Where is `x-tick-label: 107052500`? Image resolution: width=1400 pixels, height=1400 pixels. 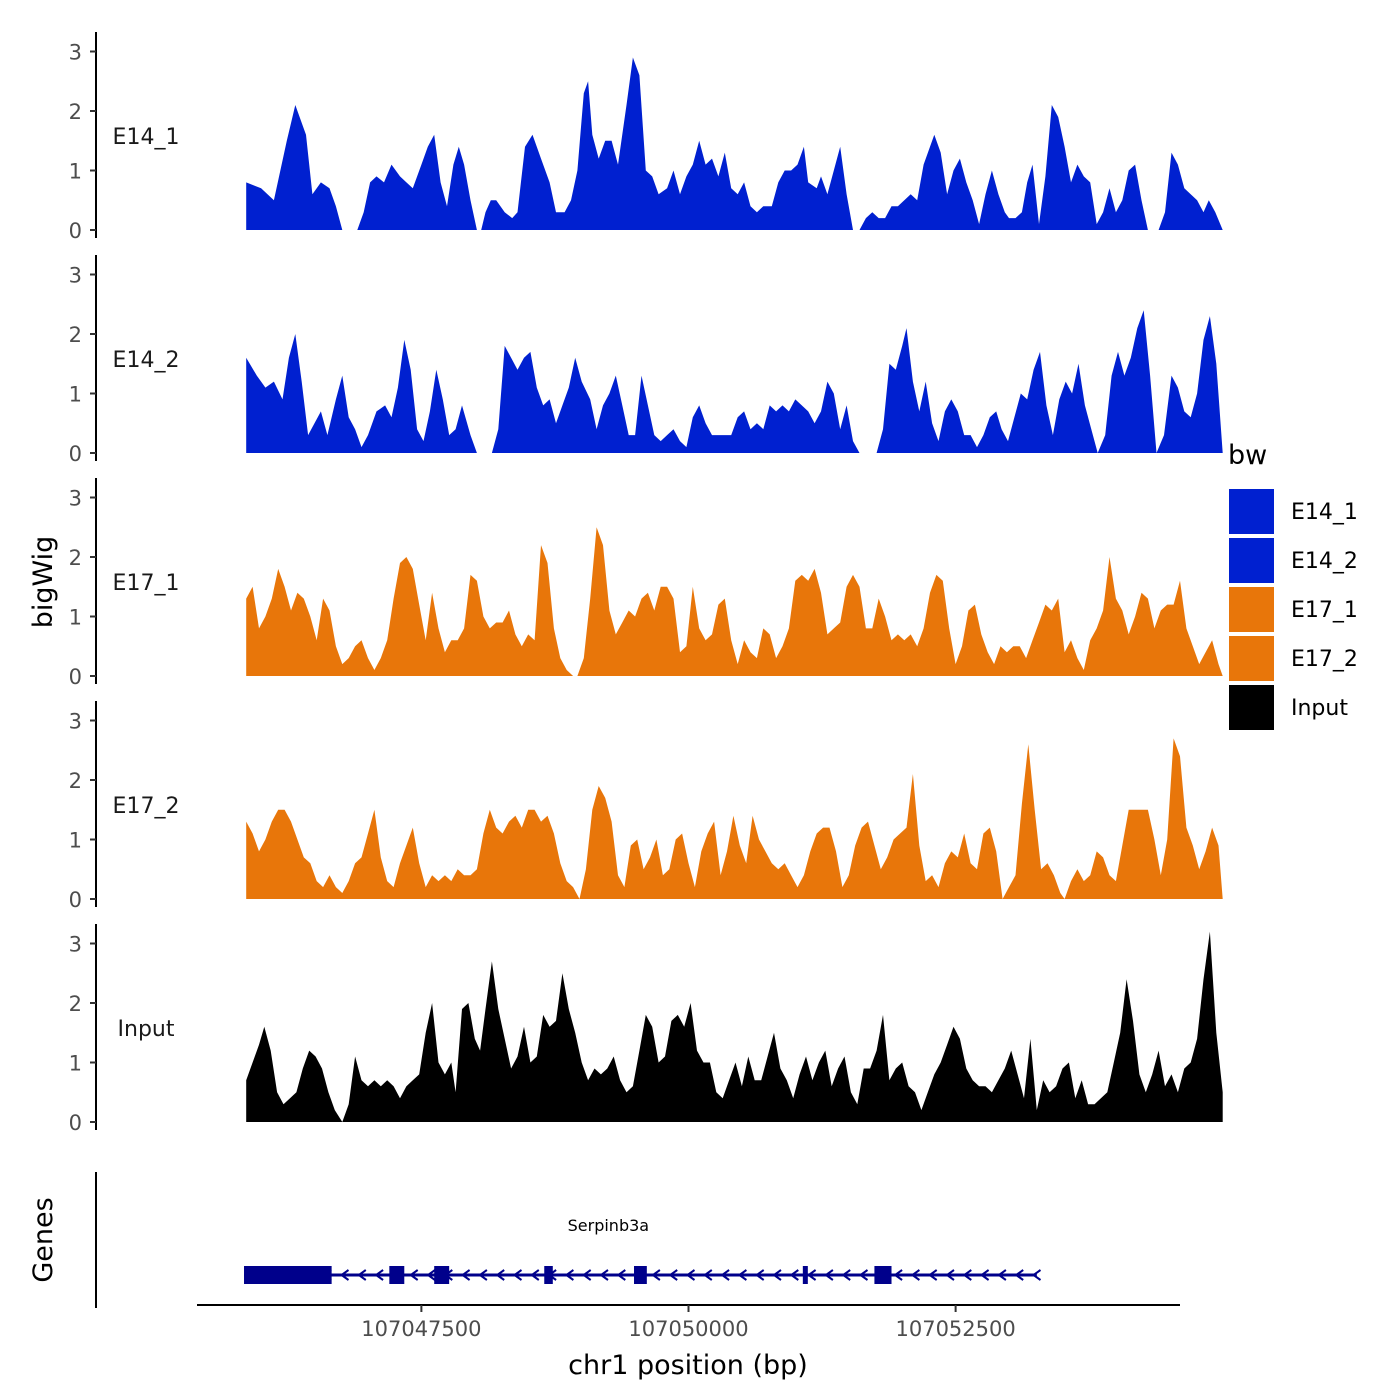 x-tick-label: 107052500 is located at coordinates (955, 1329).